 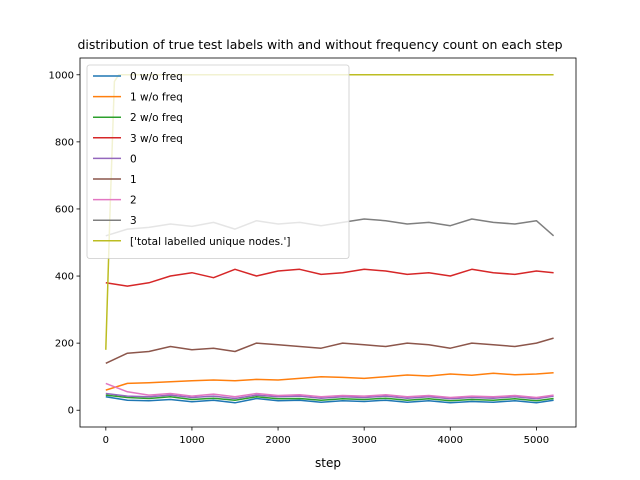 I want to click on x-tick-label-2: 2000, so click(x=277, y=440).